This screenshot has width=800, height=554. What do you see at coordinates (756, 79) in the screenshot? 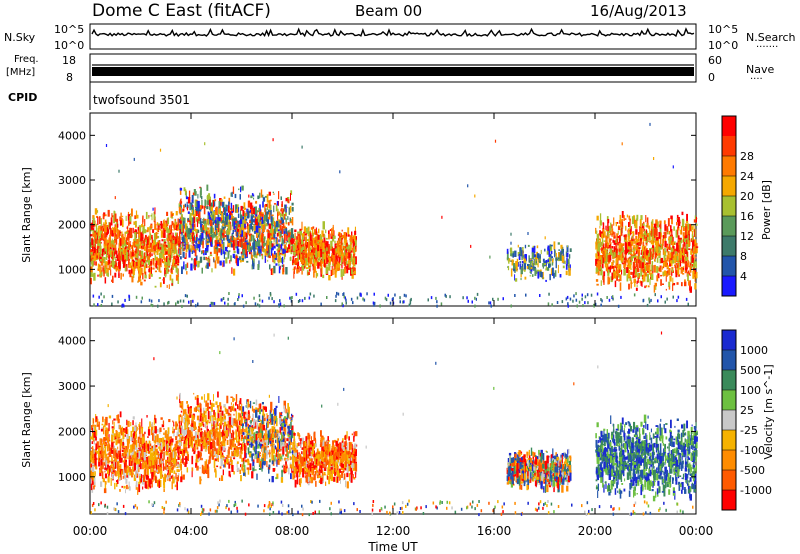
I see `nave-legend-dots: ····` at bounding box center [756, 79].